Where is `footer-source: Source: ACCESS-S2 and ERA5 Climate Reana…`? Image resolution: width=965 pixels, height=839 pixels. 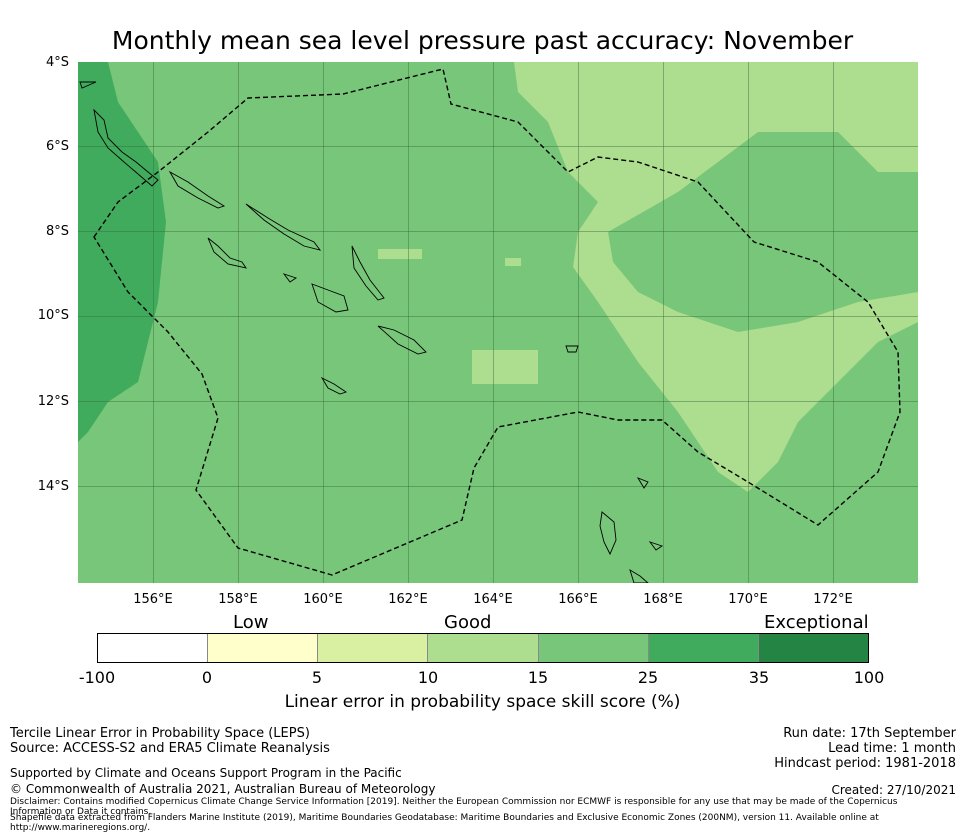
footer-source: Source: ACCESS-S2 and ERA5 Climate Reana… is located at coordinates (170, 748).